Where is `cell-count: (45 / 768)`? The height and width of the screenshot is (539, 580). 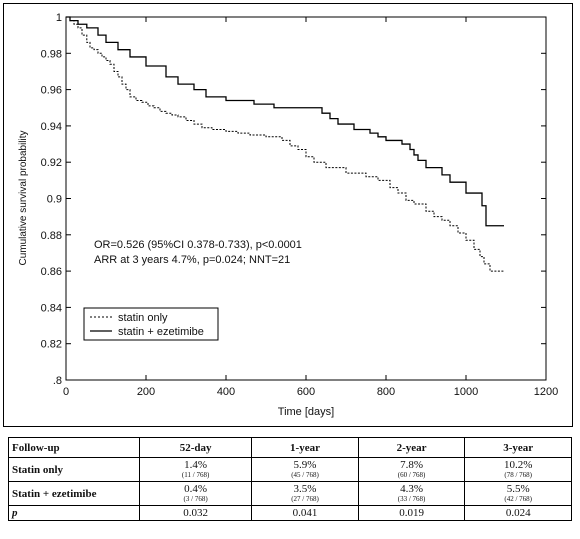
cell-count: (45 / 768) is located at coordinates (305, 475).